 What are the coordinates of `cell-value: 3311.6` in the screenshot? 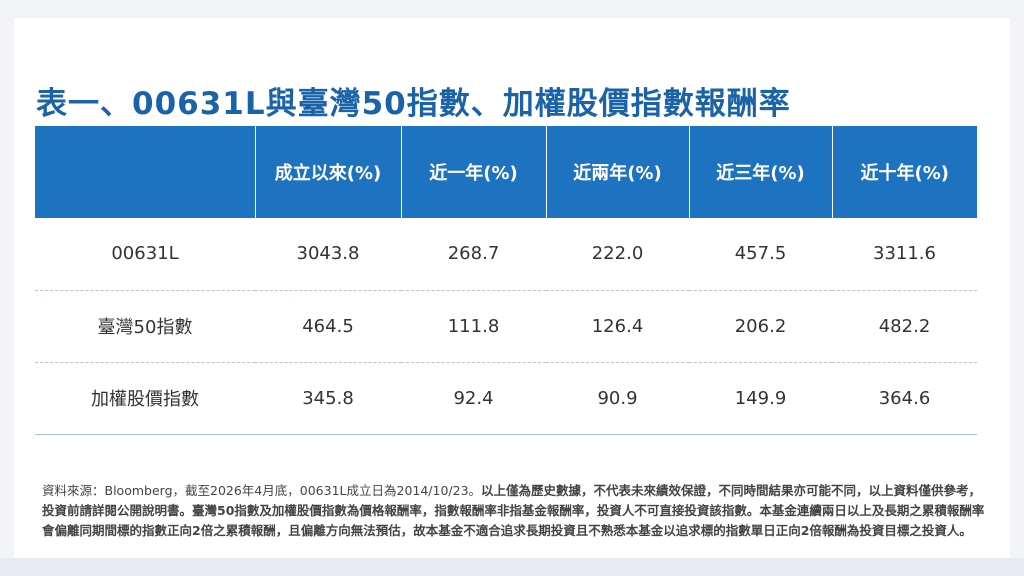 It's located at (904, 254).